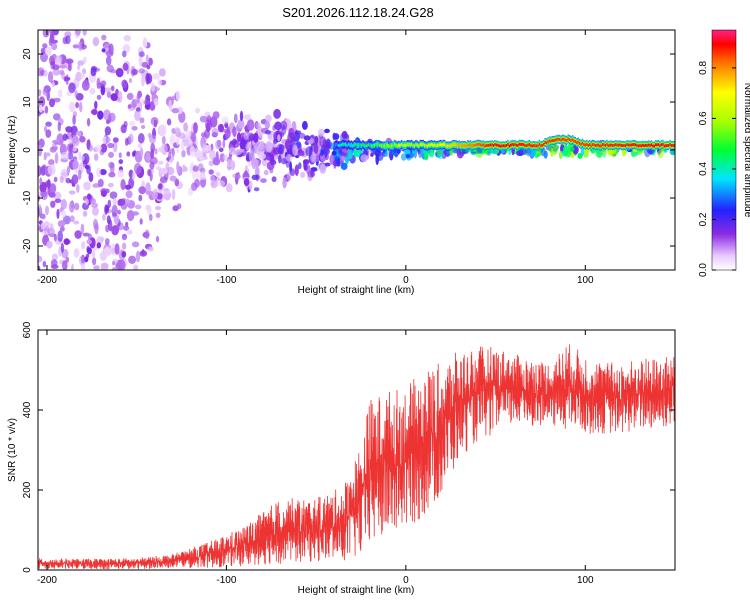 The image size is (750, 600). What do you see at coordinates (27, 102) in the screenshot?
I see `spectrogram-y-tick-label: 10` at bounding box center [27, 102].